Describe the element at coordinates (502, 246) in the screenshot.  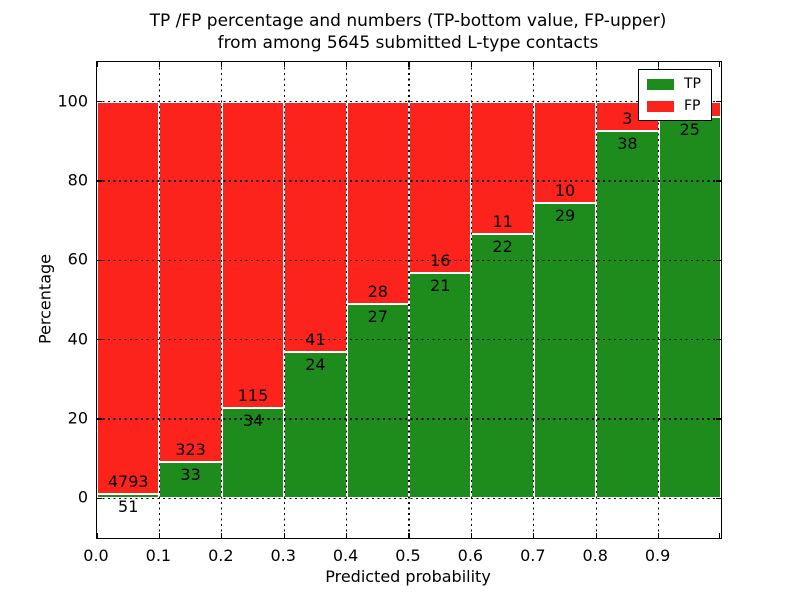
I see `bar-label-tp: 22` at that location.